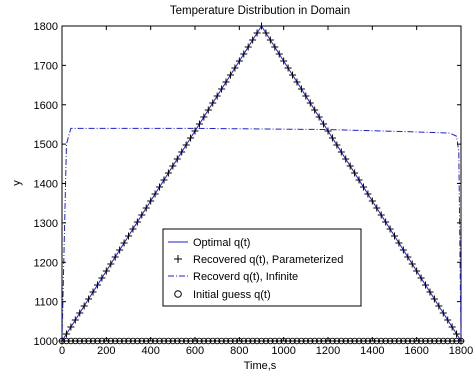  Describe the element at coordinates (328, 351) in the screenshot. I see `x-tick-label: 1200` at that location.